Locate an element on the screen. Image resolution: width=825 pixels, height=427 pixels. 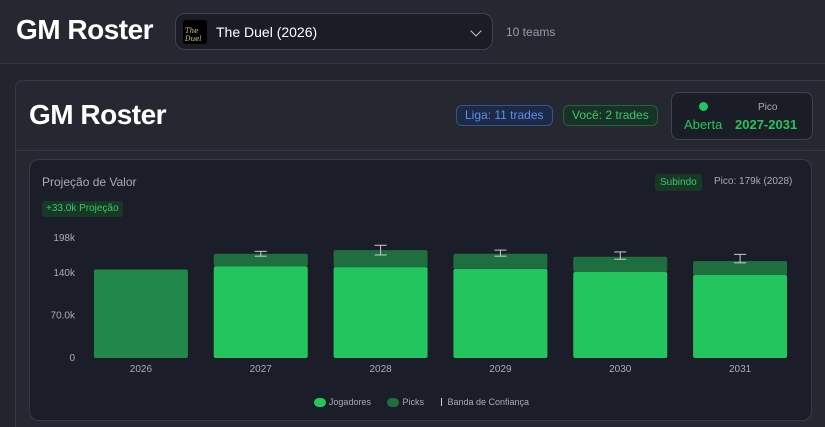
bar-players-2031 is located at coordinates (740, 316).